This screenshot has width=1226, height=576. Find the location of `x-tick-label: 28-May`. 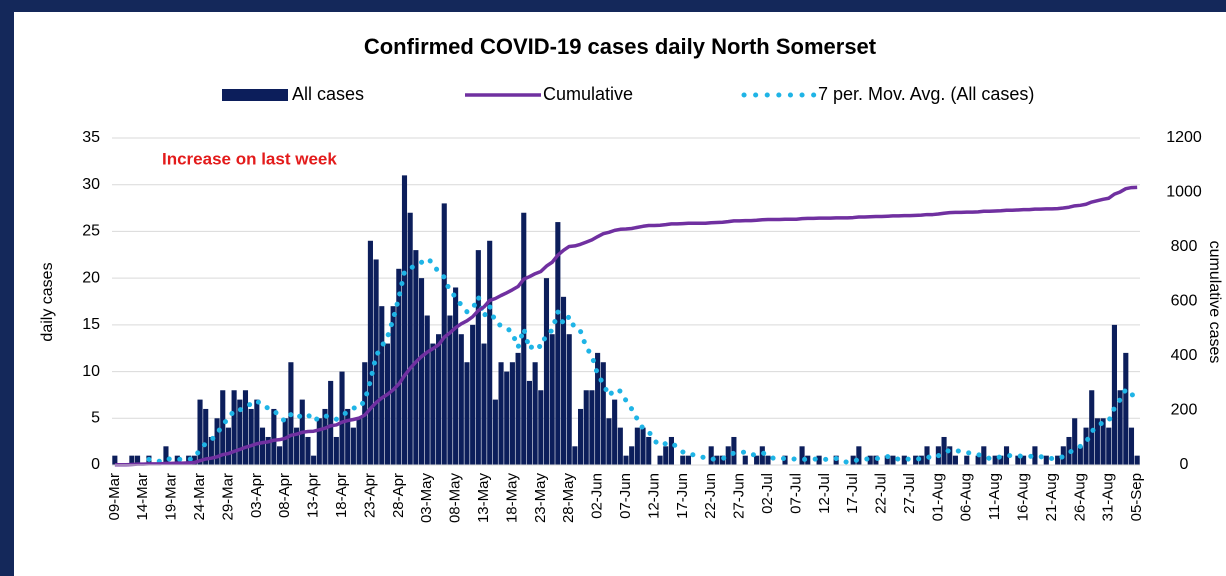

x-tick-label: 28-May is located at coordinates (568, 498).